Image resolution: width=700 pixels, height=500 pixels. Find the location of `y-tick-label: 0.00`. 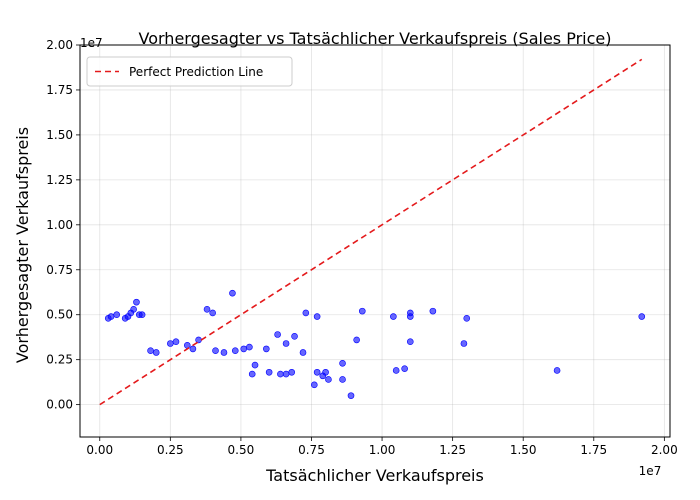

y-tick-label: 0.00 is located at coordinates (59, 405).